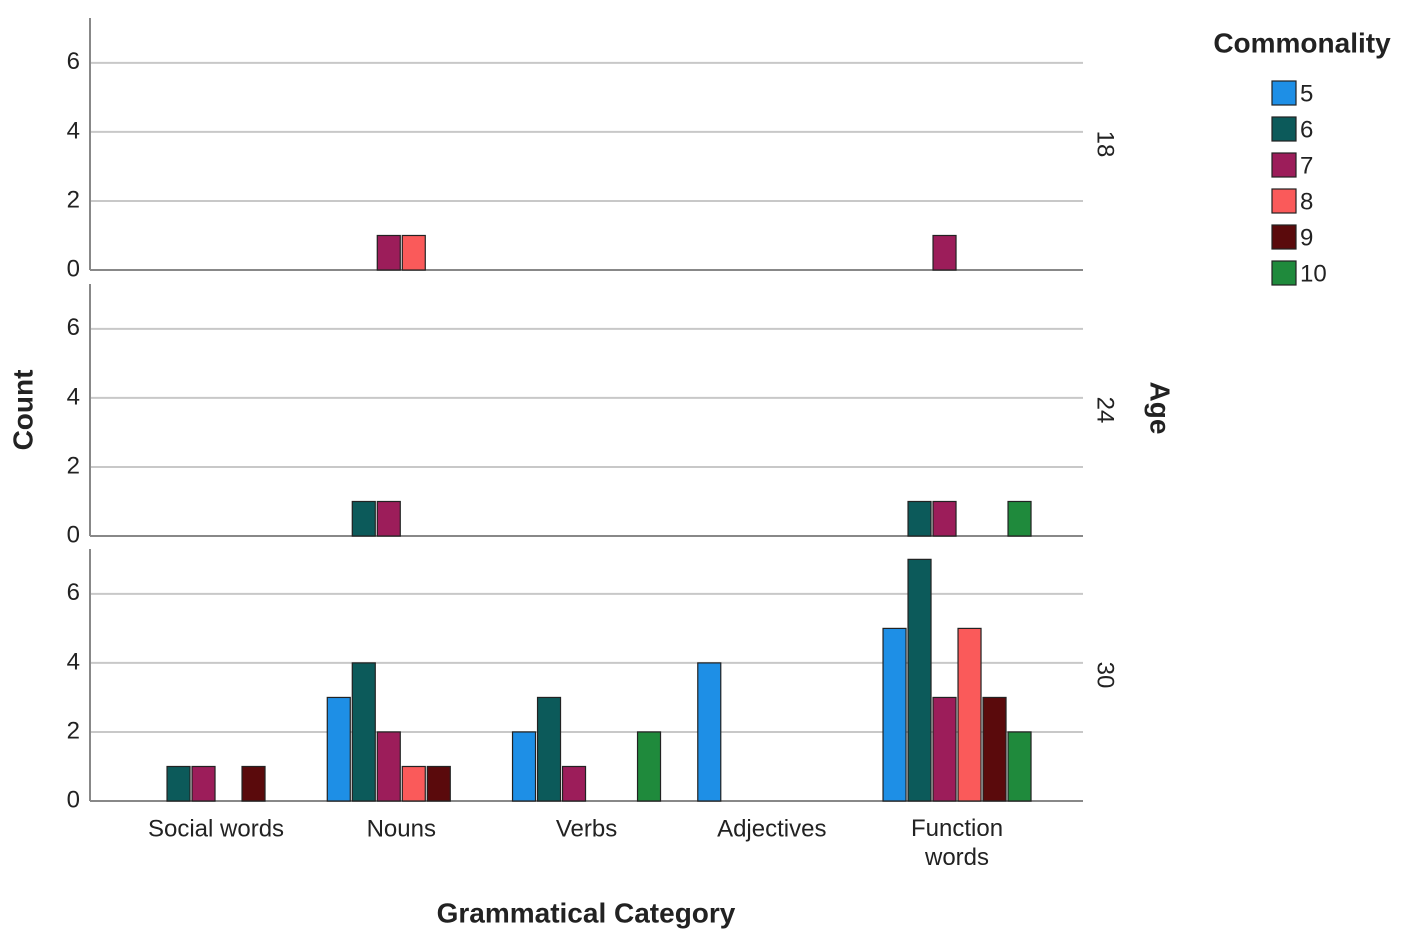 The image size is (1418, 944). Describe the element at coordinates (1160, 408) in the screenshot. I see `facet-title: Age` at that location.